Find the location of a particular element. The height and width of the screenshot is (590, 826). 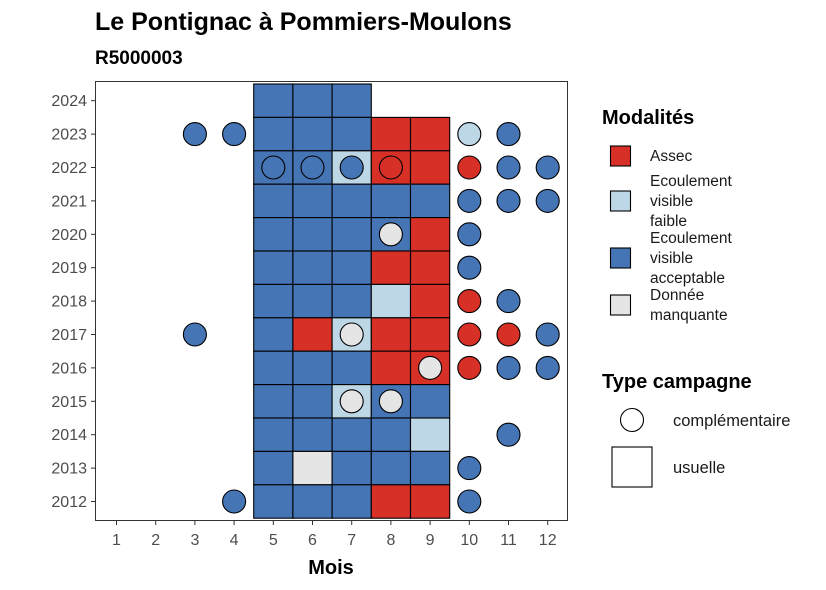

legend-label-assec: Assec is located at coordinates (671, 156).